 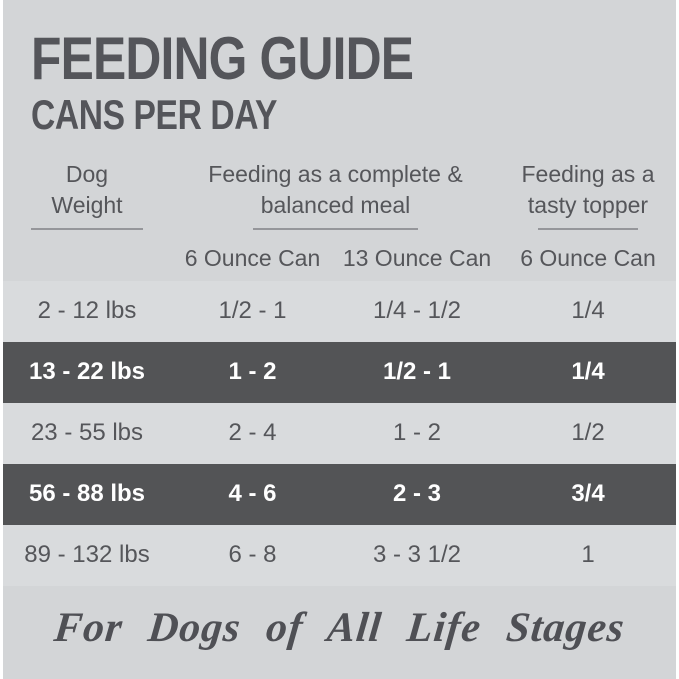 What do you see at coordinates (252, 494) in the screenshot?
I see `cell-6oz-meal: 4 - 6` at bounding box center [252, 494].